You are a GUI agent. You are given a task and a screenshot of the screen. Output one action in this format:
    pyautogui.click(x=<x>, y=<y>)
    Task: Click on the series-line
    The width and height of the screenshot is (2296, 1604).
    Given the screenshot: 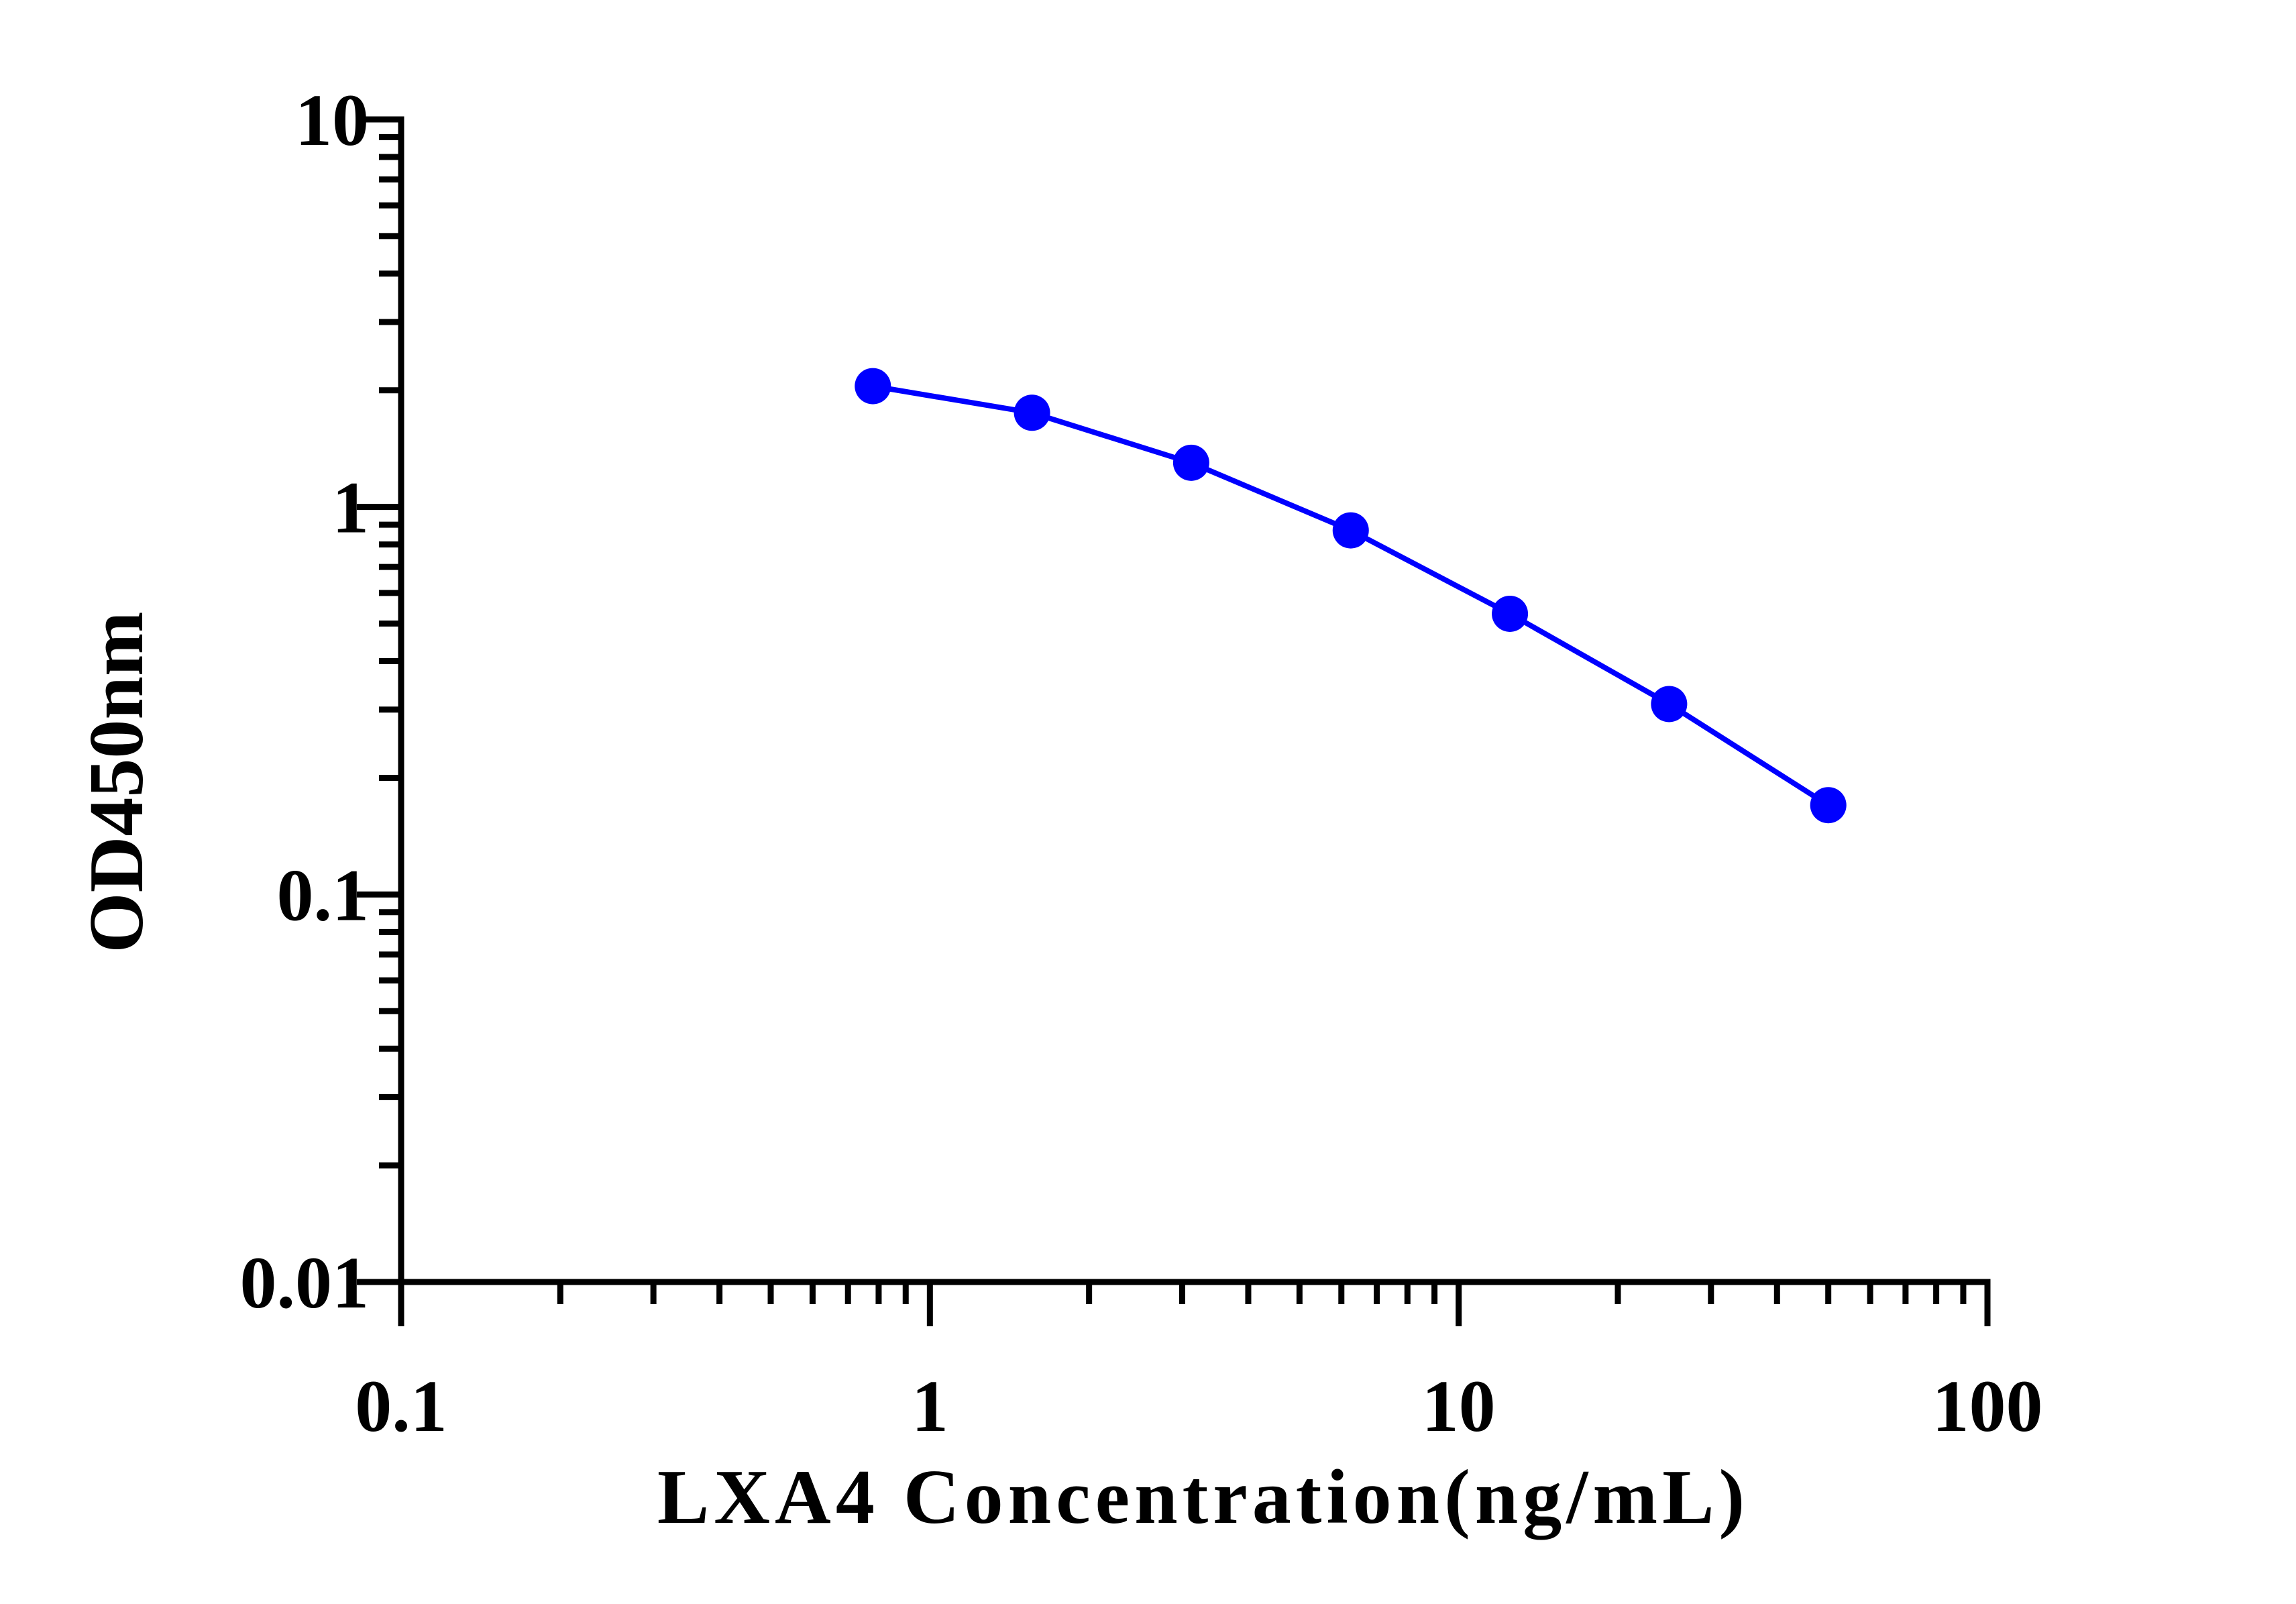 What is the action you would take?
    pyautogui.click(x=1351, y=595)
    